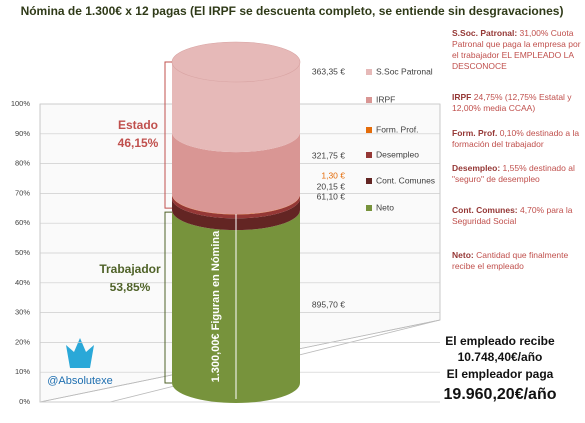 The height and width of the screenshot is (423, 585). I want to click on data-label: 61,10 €, so click(331, 196).